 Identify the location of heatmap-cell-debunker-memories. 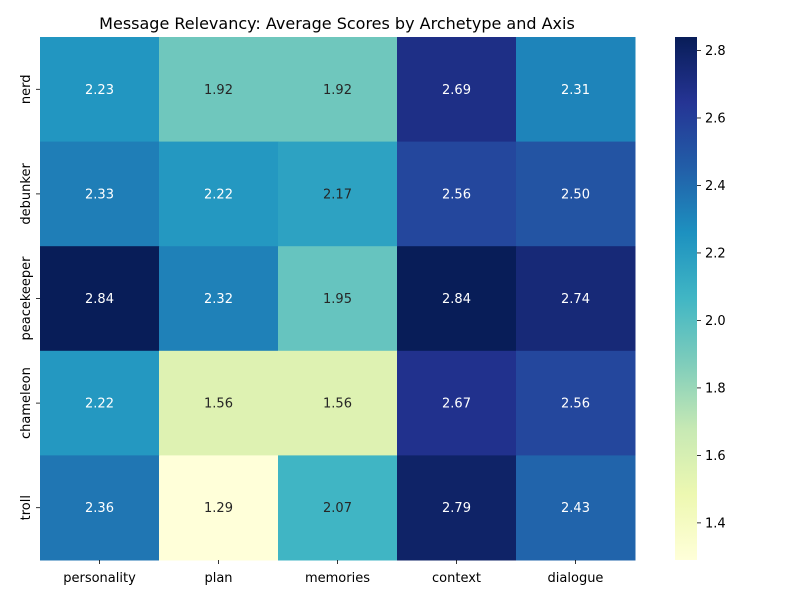
(338, 194).